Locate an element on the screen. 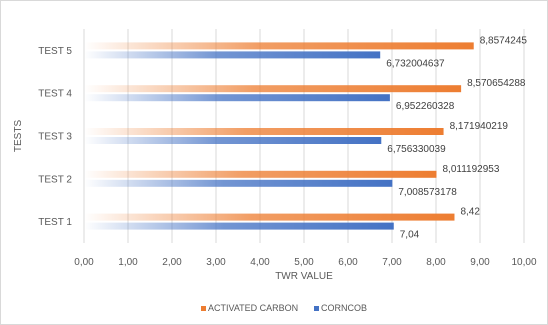  data-label: 7,04 is located at coordinates (410, 235).